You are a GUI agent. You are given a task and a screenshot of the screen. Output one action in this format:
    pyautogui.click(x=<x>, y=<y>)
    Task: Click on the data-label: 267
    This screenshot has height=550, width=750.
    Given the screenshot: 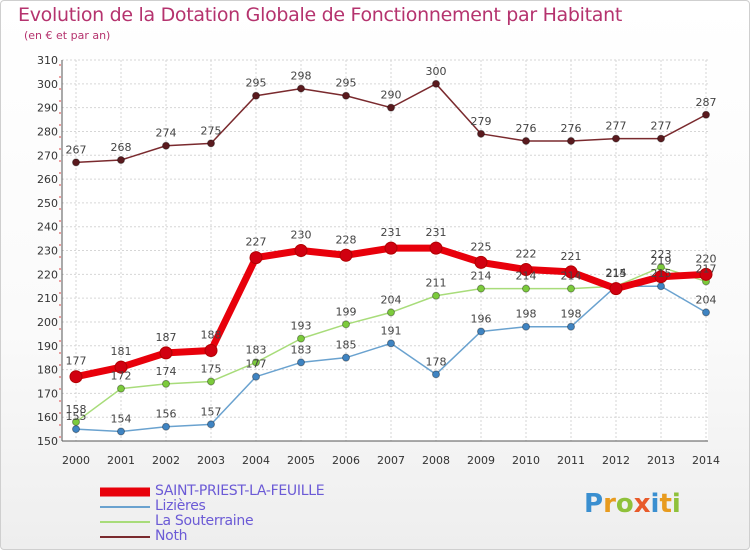 What is the action you would take?
    pyautogui.click(x=76, y=149)
    